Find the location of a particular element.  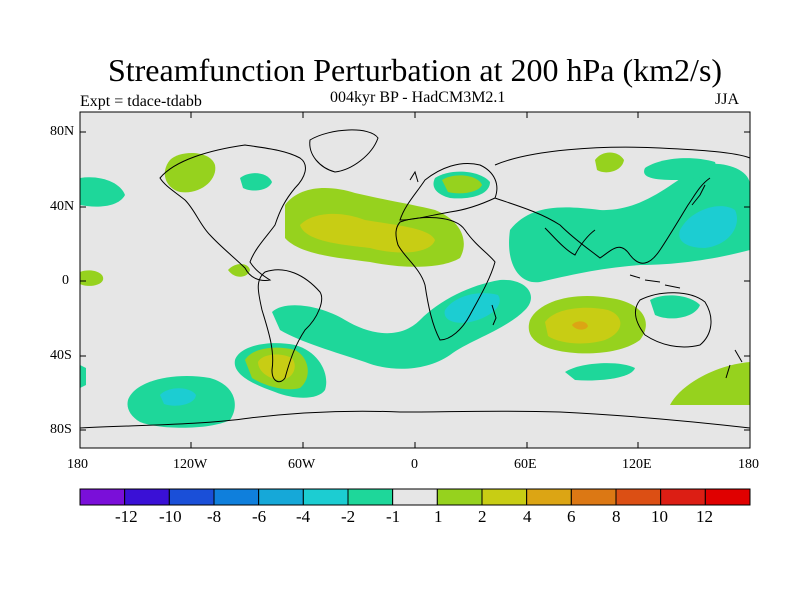

colorbar-label: 12 is located at coordinates (704, 516).